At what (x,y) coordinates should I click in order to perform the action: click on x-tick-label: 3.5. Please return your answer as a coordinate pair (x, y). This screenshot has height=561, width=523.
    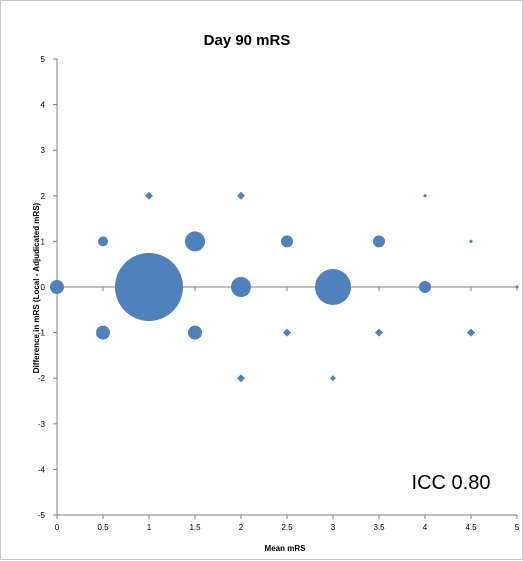
    Looking at the image, I should click on (379, 527).